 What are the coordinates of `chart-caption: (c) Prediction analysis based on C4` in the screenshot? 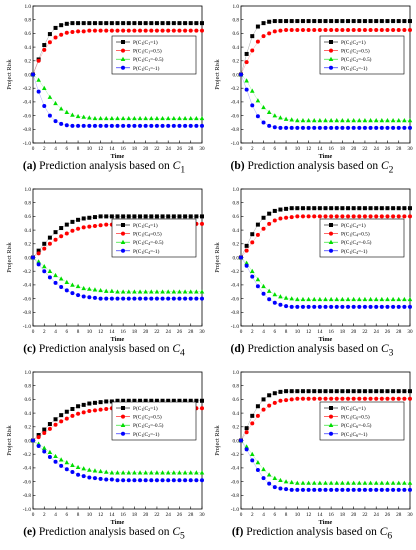 It's located at (104, 350).